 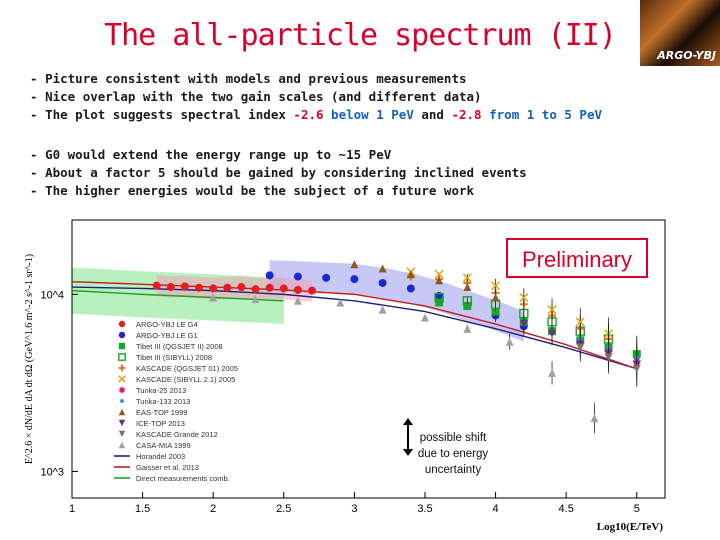 I want to click on arrow-head-down, so click(x=408, y=452).